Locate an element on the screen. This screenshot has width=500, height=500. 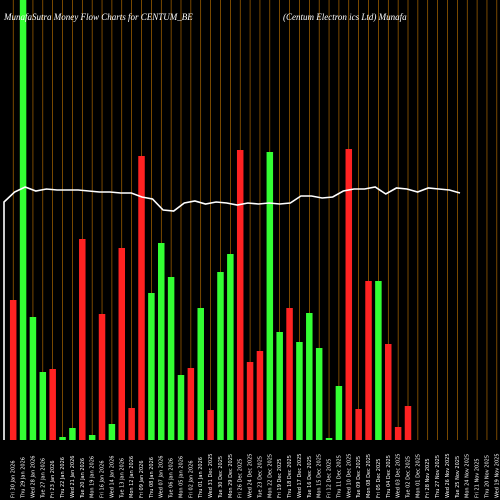
x-tick-label: Wed 07 Jan 2026 is located at coordinates (162, 477).